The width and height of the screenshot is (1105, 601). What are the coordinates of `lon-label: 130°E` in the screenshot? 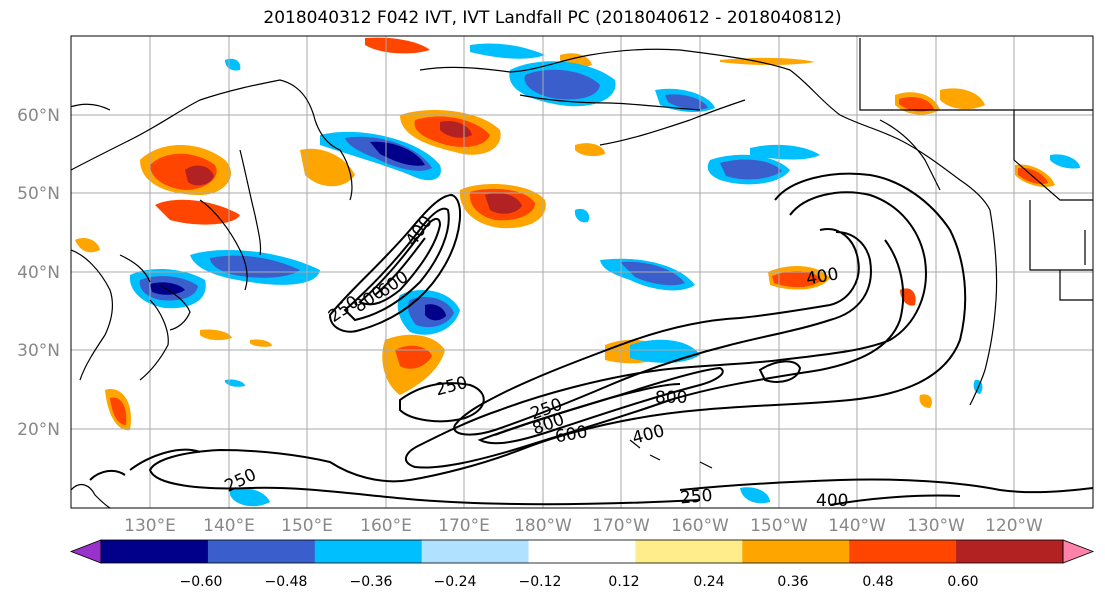 It's located at (150, 526).